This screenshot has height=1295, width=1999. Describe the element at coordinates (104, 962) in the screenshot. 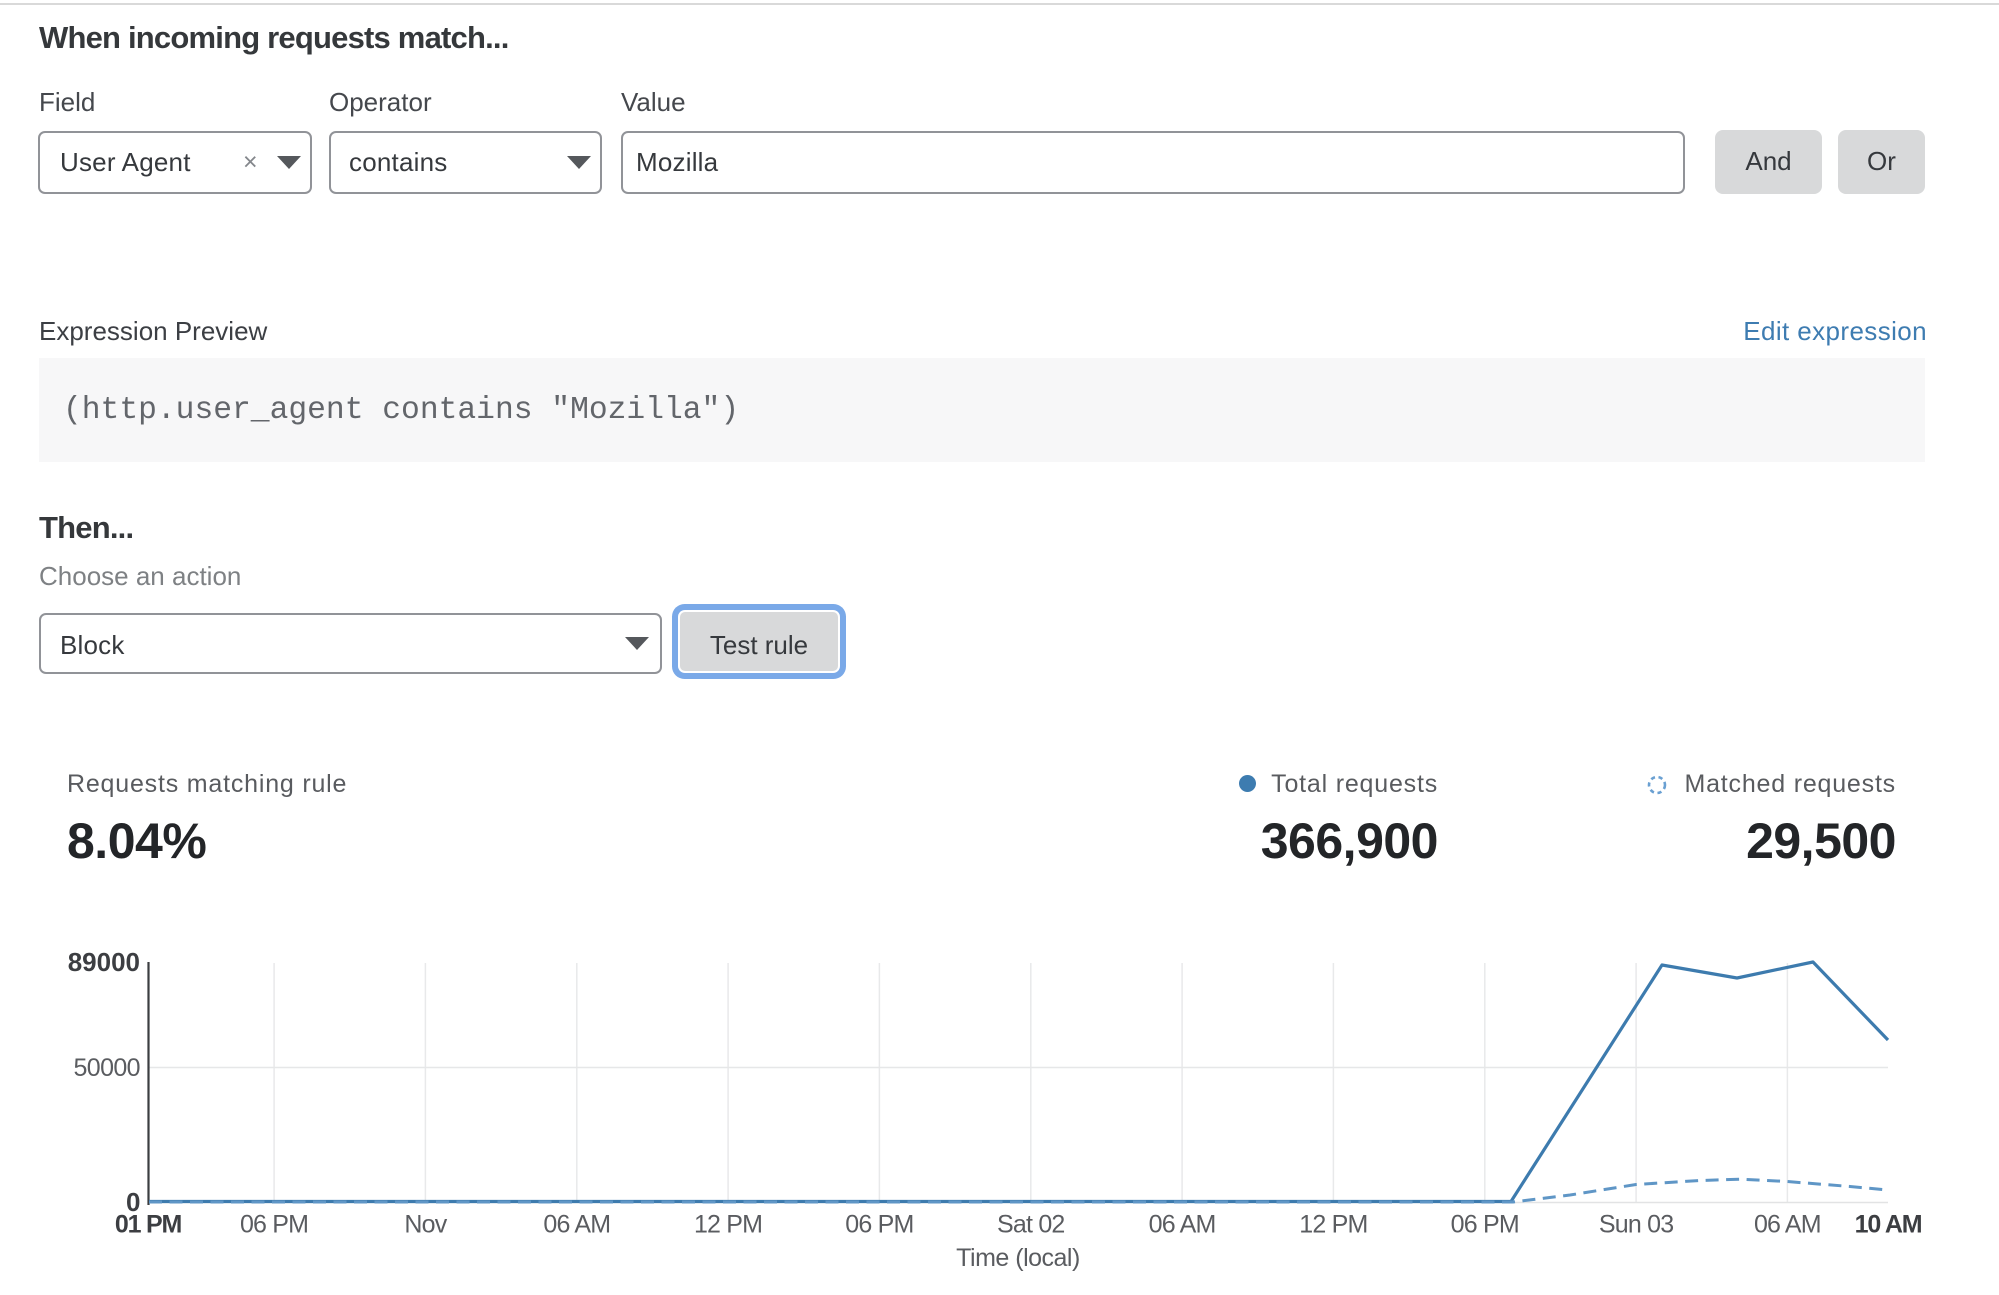

I see `svg-text: 89000` at that location.